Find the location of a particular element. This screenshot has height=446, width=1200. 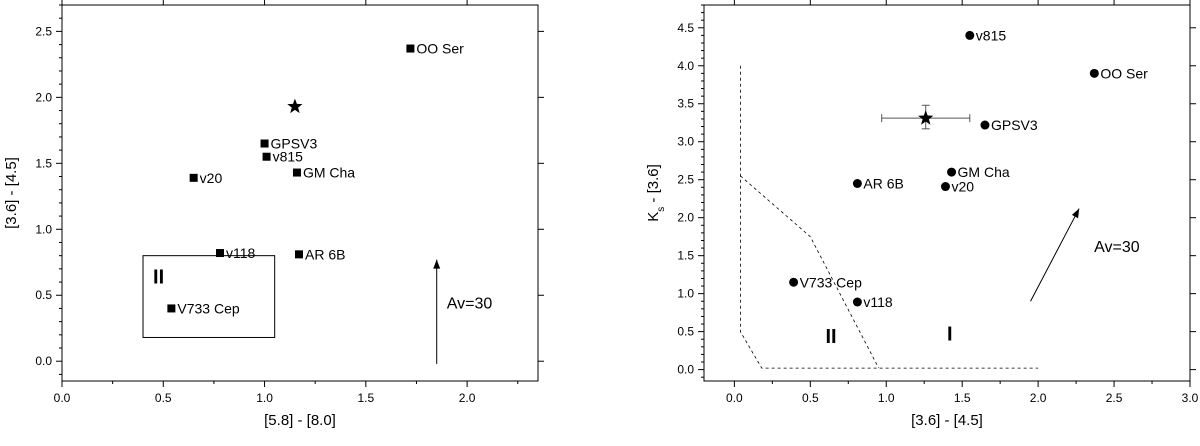

dashed-boundary is located at coordinates (810, 272).